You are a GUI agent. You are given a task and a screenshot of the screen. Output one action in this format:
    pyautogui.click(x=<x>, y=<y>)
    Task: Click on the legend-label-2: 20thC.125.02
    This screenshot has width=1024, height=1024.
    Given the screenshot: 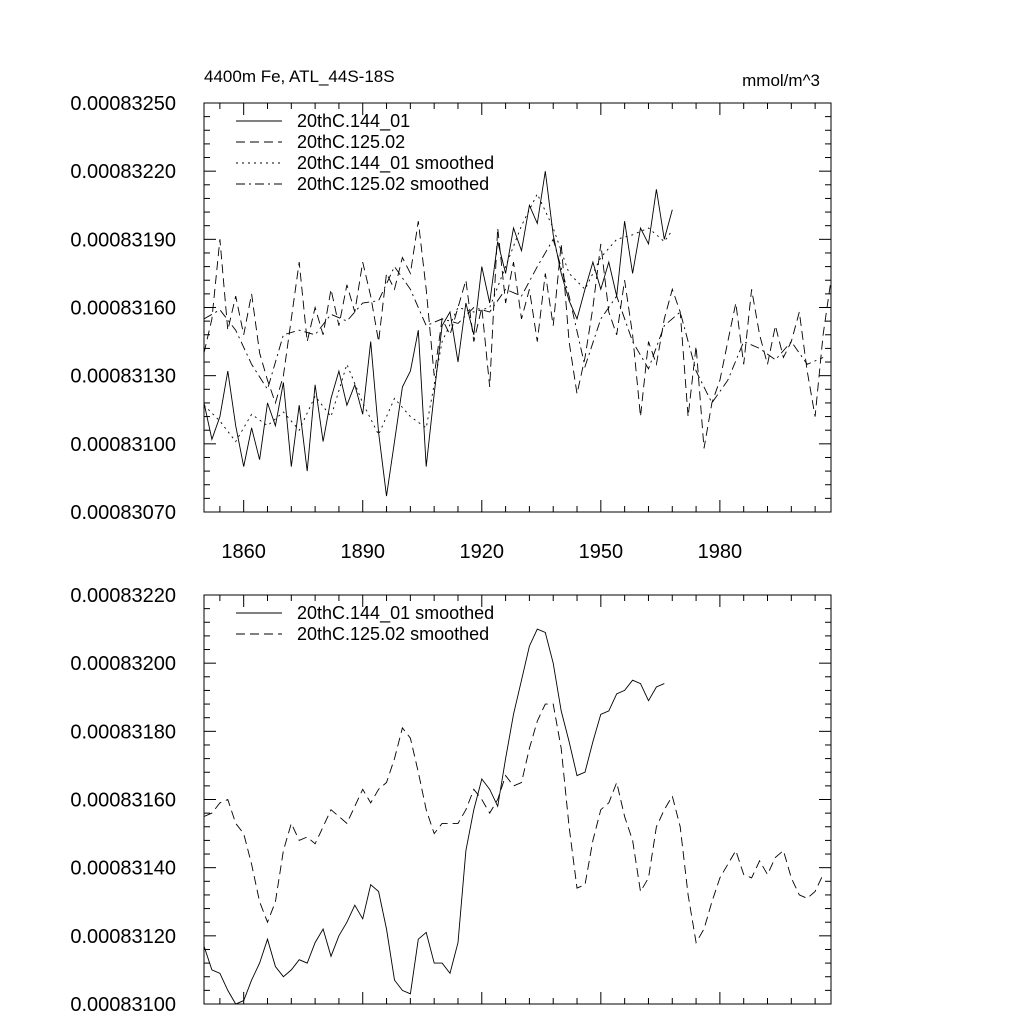 What is the action you would take?
    pyautogui.click(x=351, y=142)
    